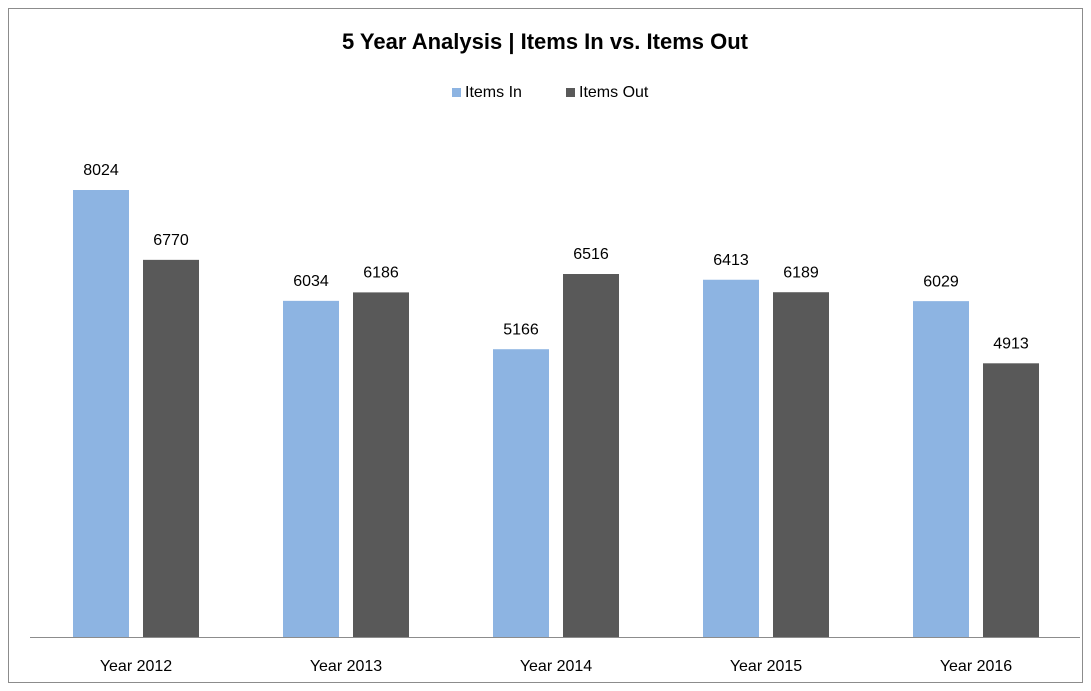  What do you see at coordinates (1011, 344) in the screenshot?
I see `data-label: 4913` at bounding box center [1011, 344].